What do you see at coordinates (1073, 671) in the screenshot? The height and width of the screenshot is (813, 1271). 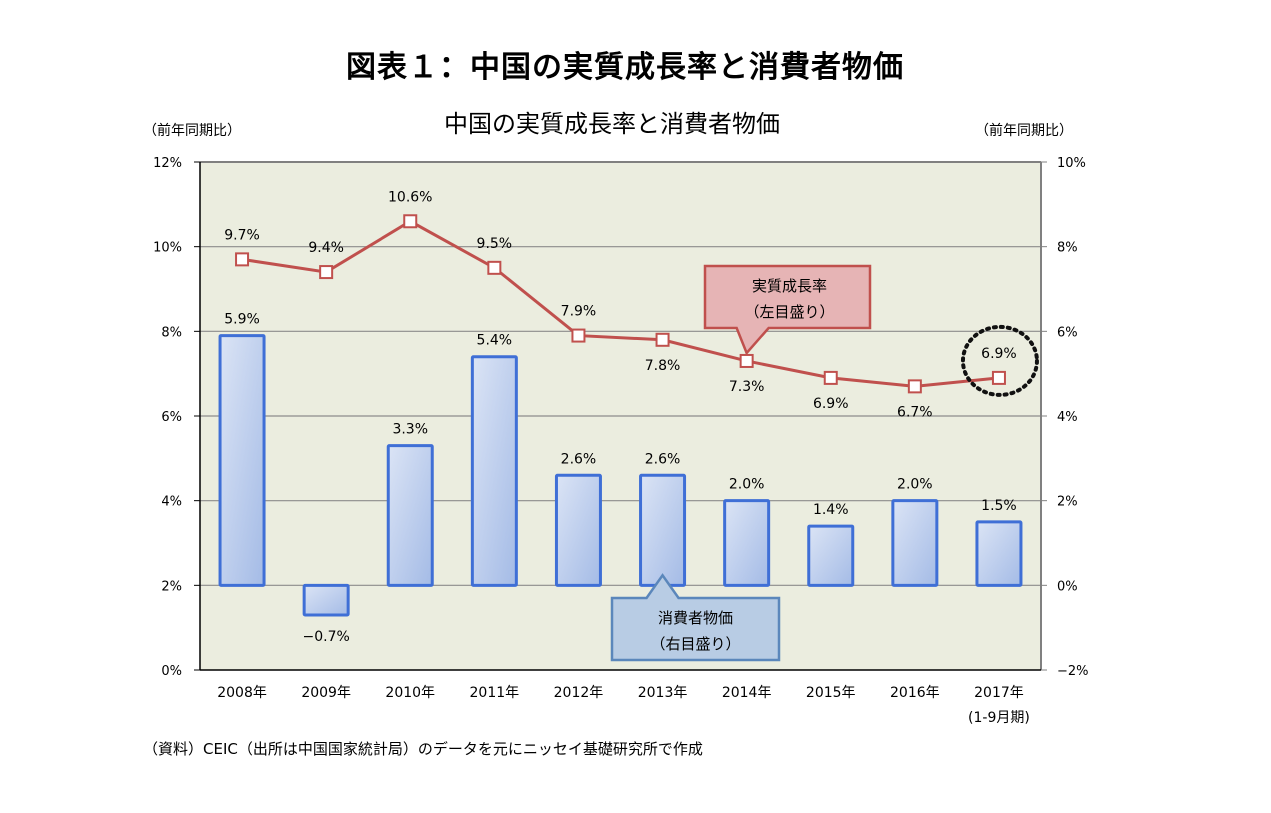 I see `right-tick-label: −2%` at bounding box center [1073, 671].